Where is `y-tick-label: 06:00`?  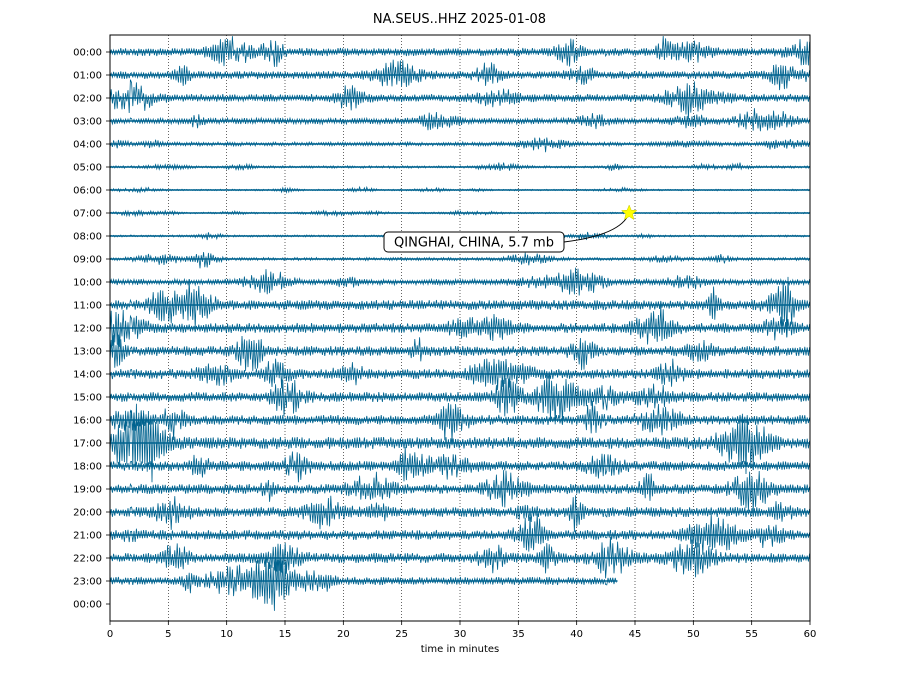
y-tick-label: 06:00 is located at coordinates (87, 191).